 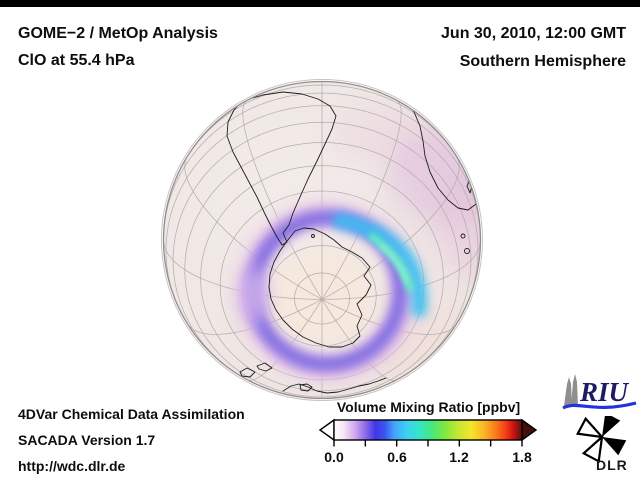 I want to click on top-border-bar, so click(x=320, y=3).